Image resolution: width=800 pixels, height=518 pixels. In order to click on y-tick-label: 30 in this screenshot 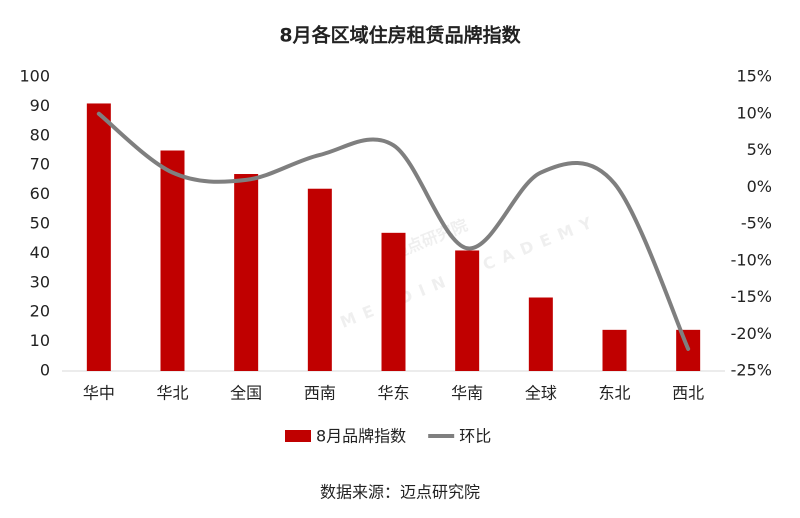, I will do `click(40, 281)`.